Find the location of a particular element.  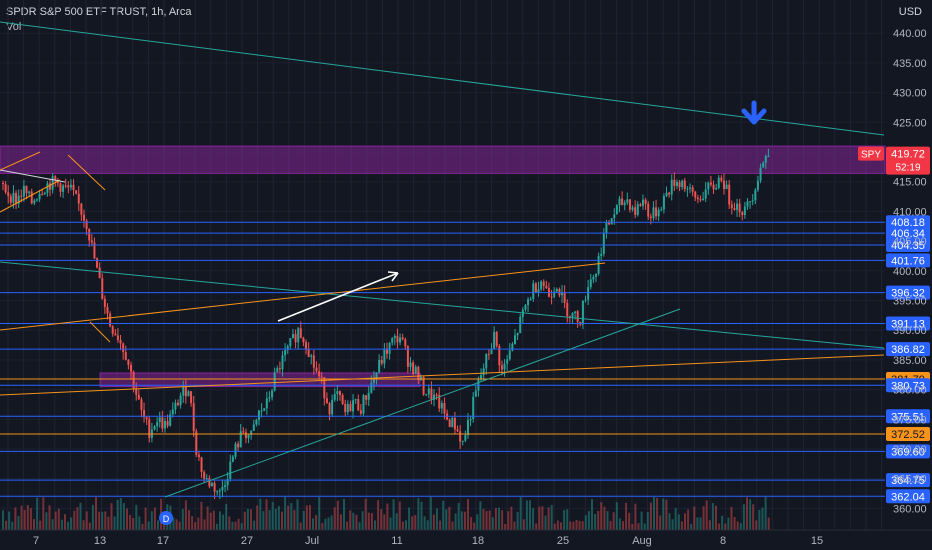

y-tick-label: 370.00 is located at coordinates (910, 450).